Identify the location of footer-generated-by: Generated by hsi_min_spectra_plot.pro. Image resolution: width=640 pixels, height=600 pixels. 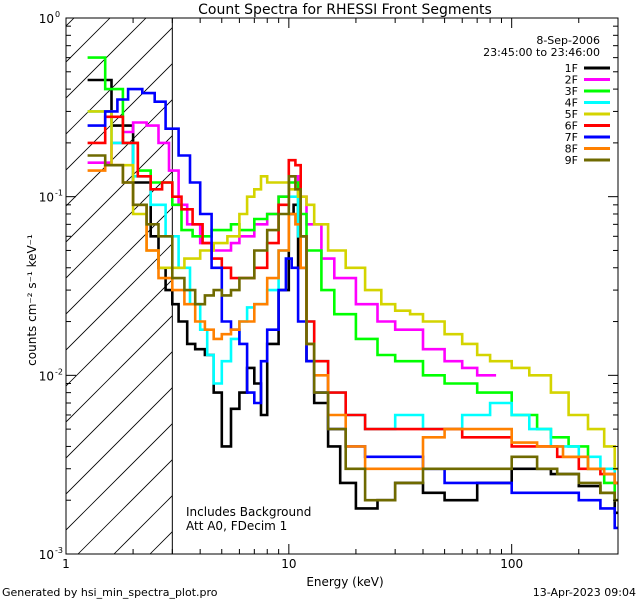
(110, 592).